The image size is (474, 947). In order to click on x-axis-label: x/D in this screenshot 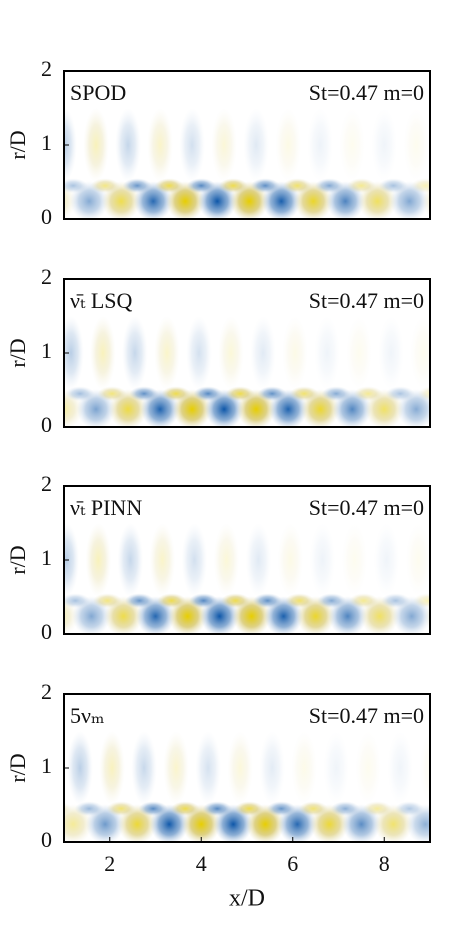, I will do `click(247, 899)`.